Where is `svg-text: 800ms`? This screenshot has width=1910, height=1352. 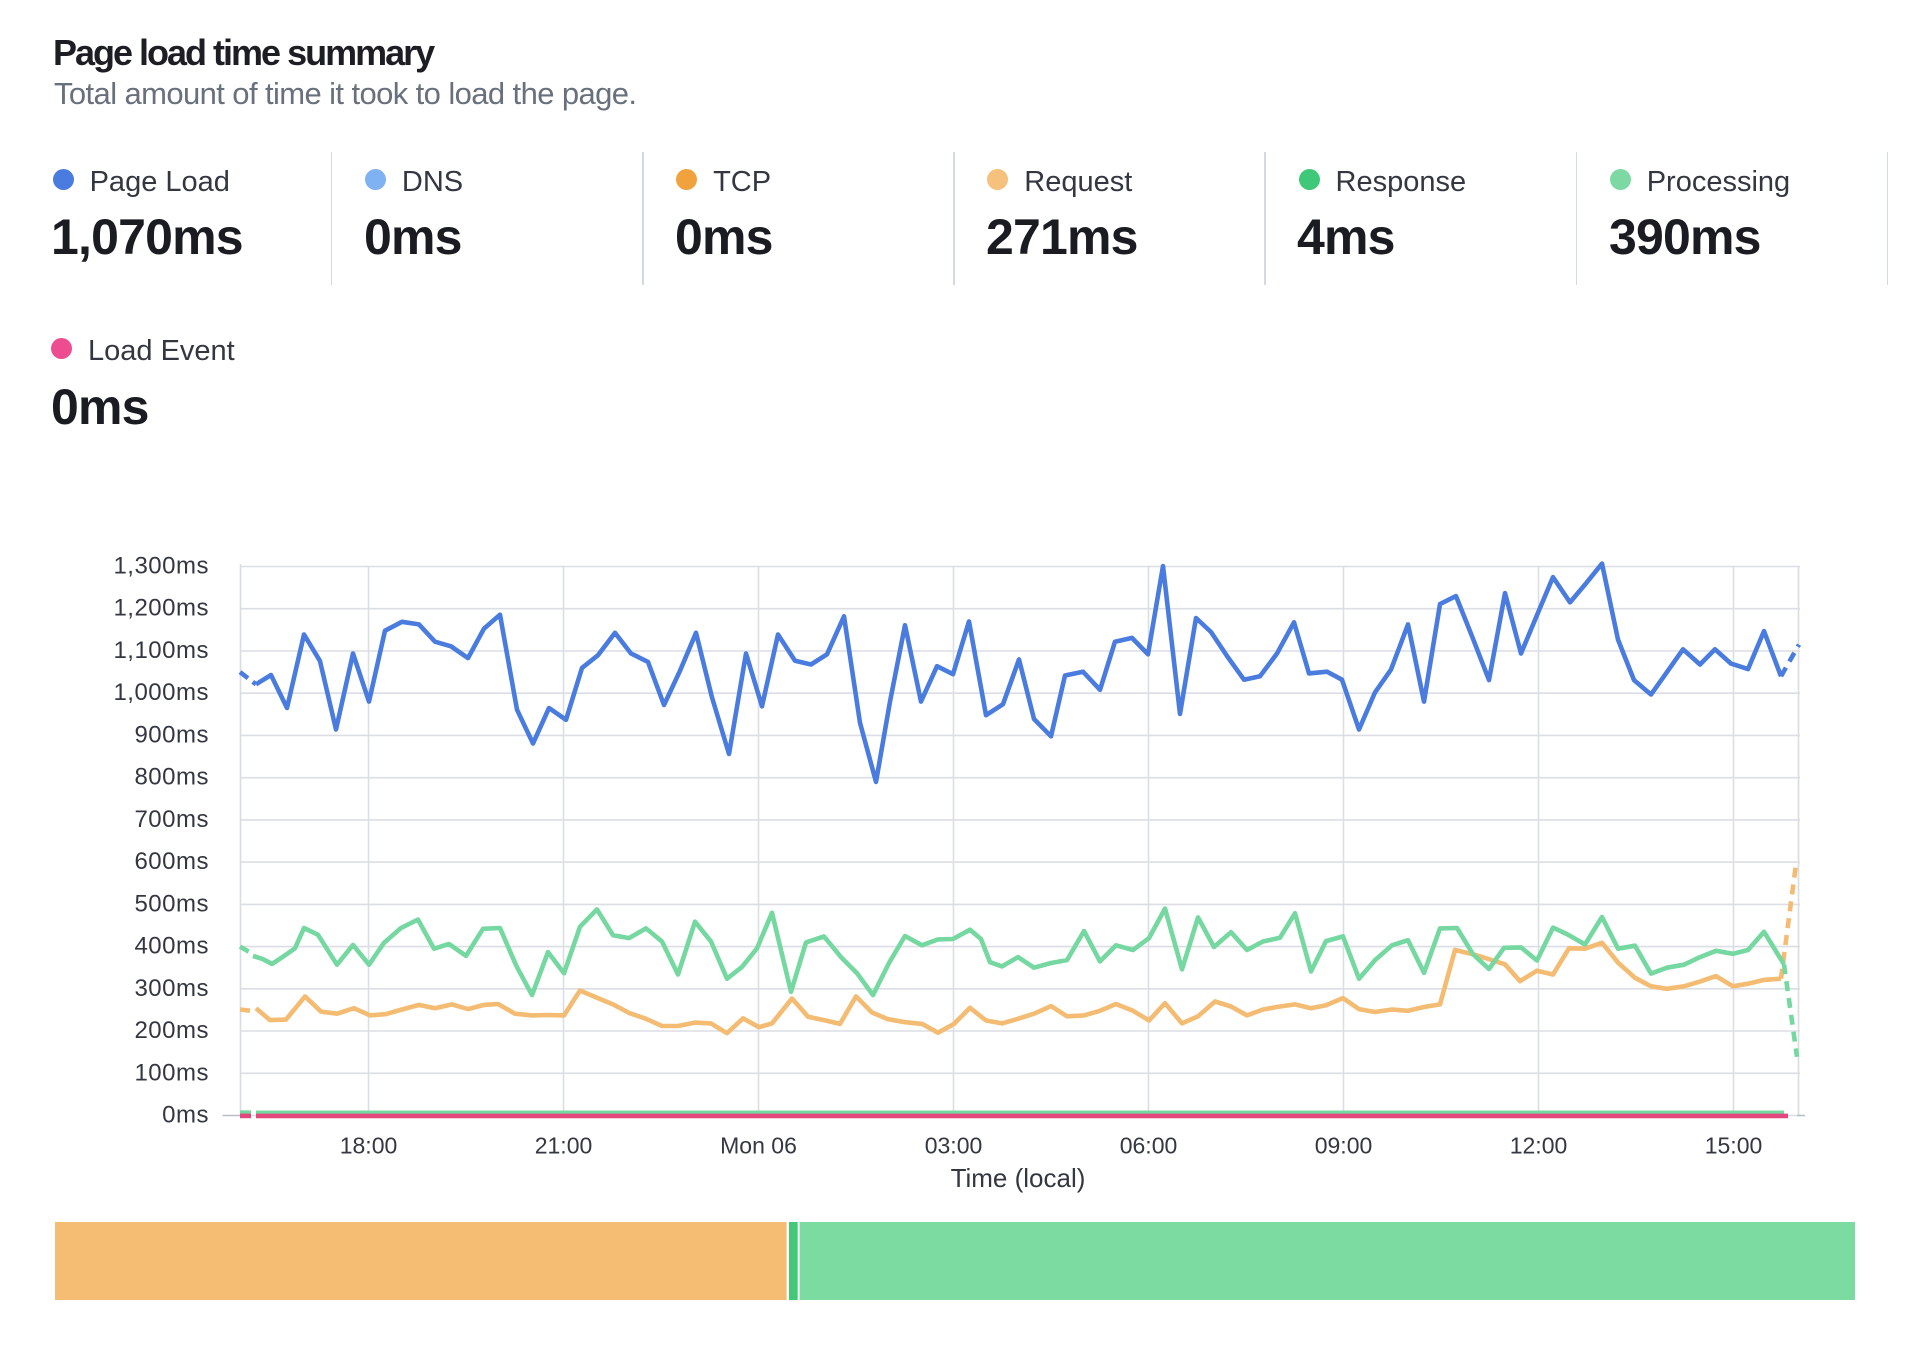
svg-text: 800ms is located at coordinates (171, 777).